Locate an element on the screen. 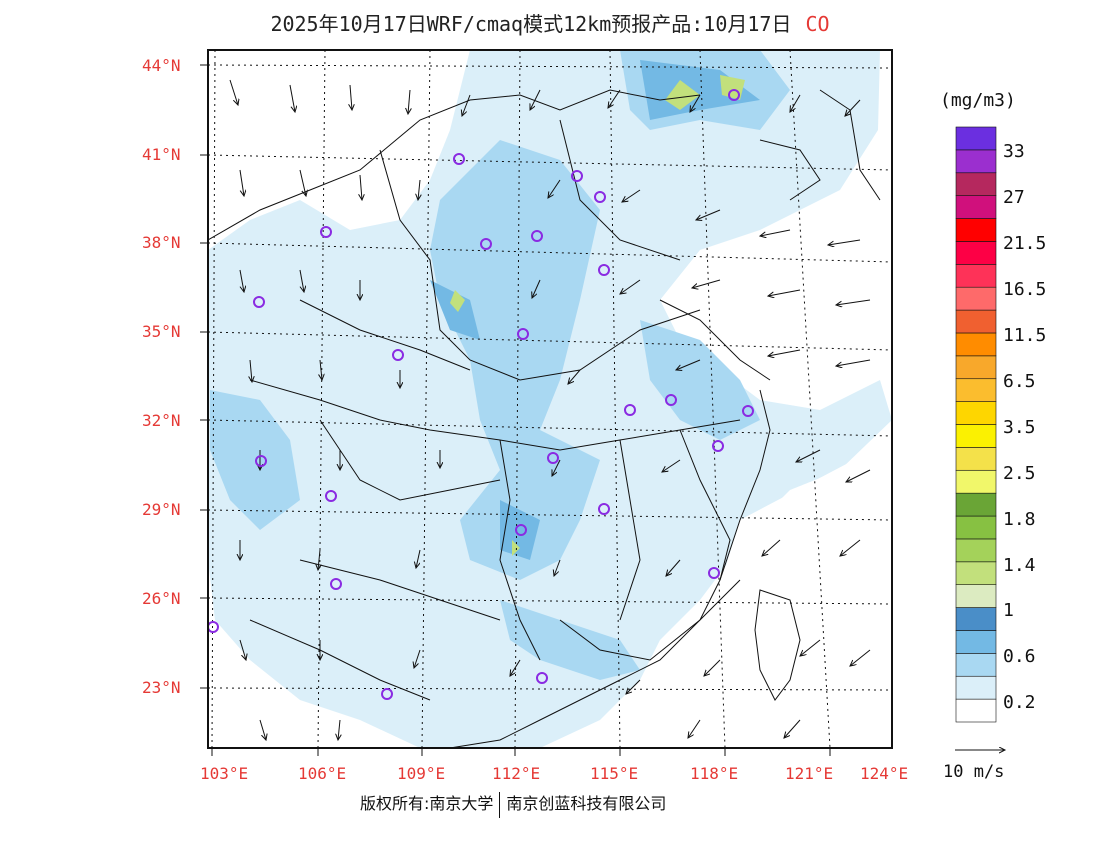  colorbar-label-6-5: 6.5 is located at coordinates (1019, 381).